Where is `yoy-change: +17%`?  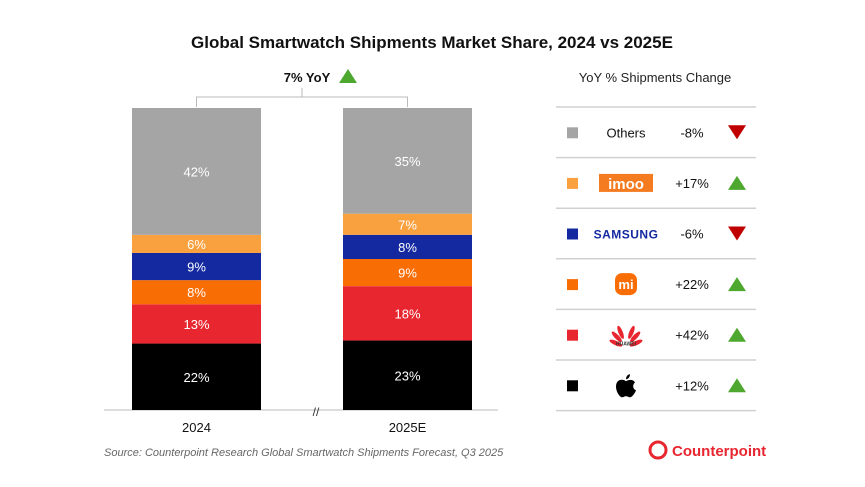 yoy-change: +17% is located at coordinates (692, 183).